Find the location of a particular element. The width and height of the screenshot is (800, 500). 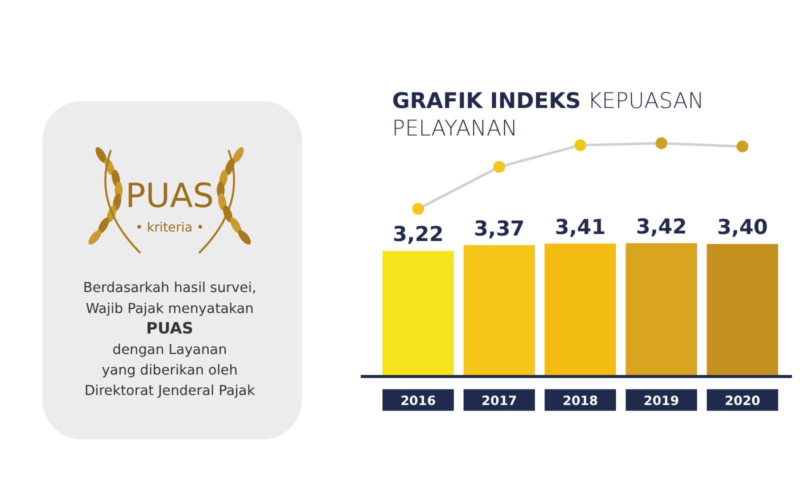

data-label: 3,22 is located at coordinates (418, 234).